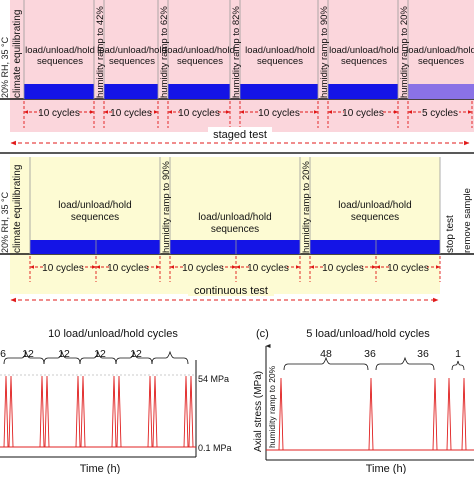 This screenshot has width=474, height=479. What do you see at coordinates (240, 135) in the screenshot?
I see `staged-caption: staged test` at bounding box center [240, 135].